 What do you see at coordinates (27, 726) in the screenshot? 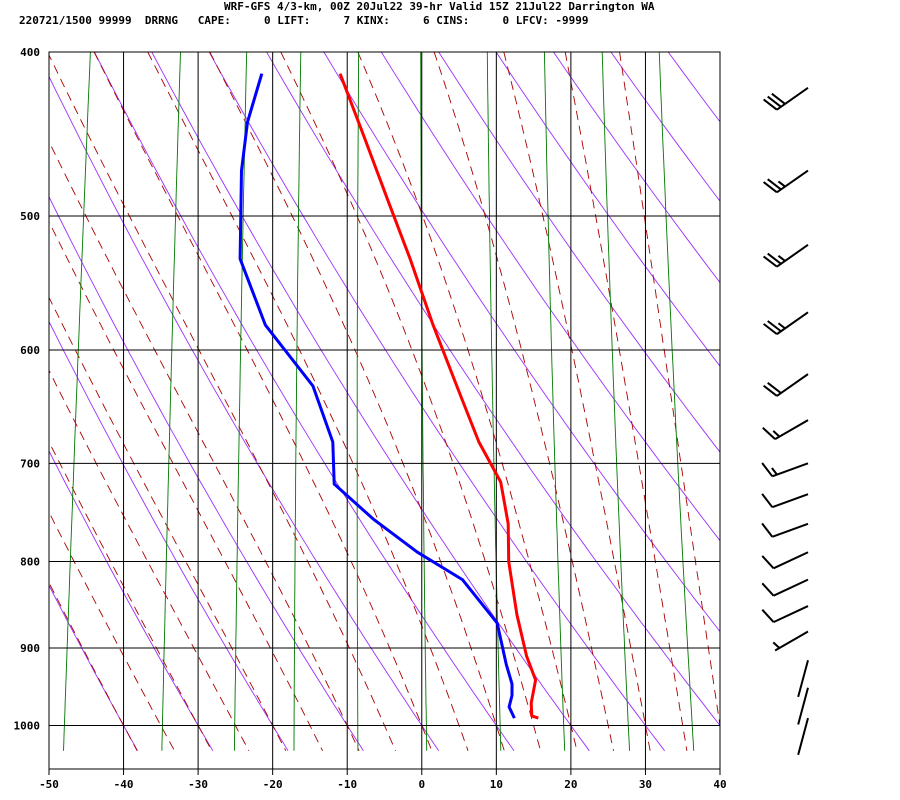
I see `pressure-tick-label: 1000` at bounding box center [27, 726].